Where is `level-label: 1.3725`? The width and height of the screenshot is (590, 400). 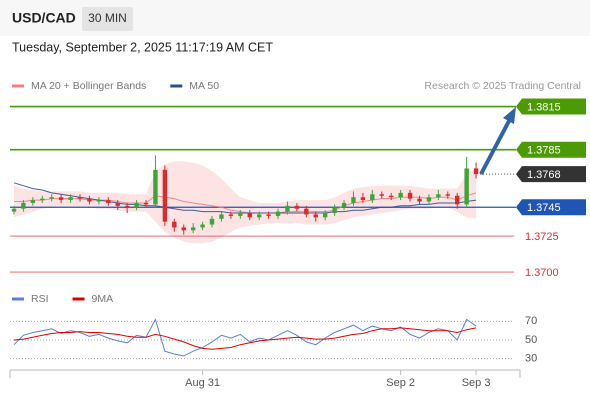 level-label: 1.3725 is located at coordinates (542, 237).